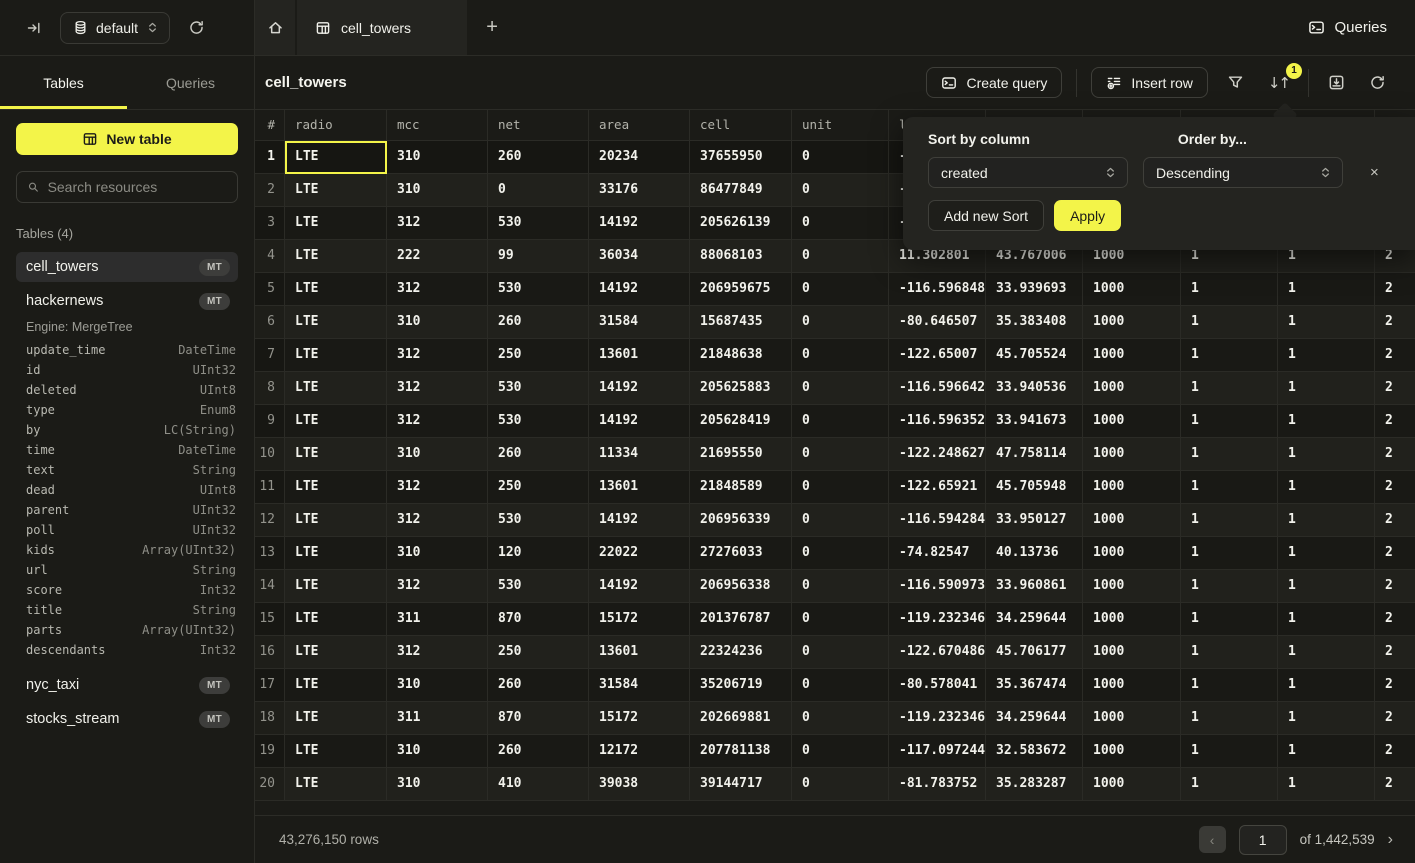 The width and height of the screenshot is (1415, 863). I want to click on create-query-button: Create query, so click(994, 82).